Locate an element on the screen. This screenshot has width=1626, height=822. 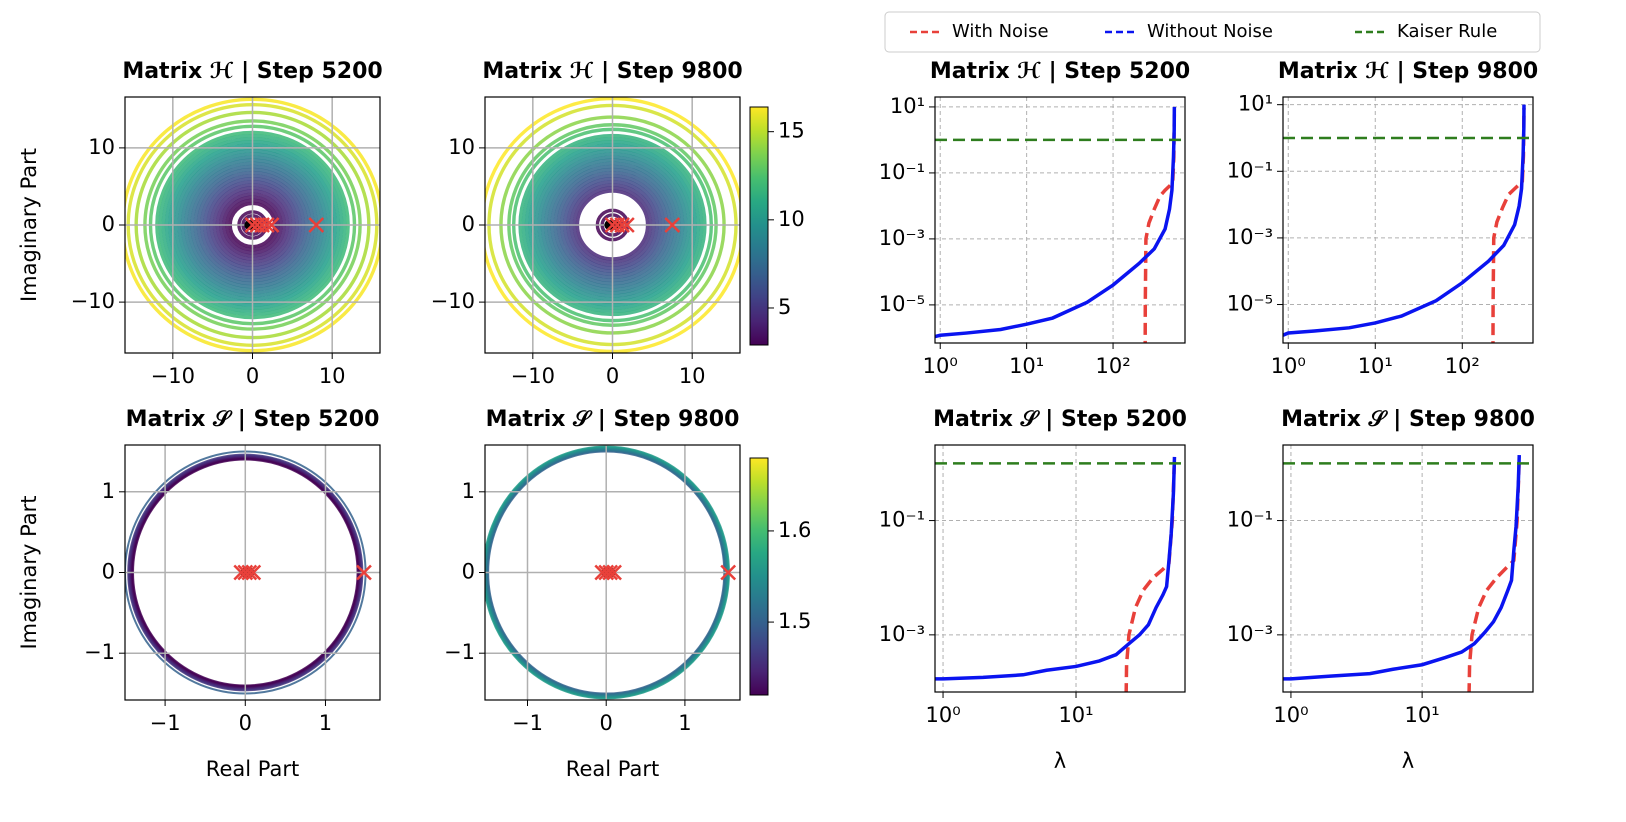
colorbar-tick-label: 15 is located at coordinates (791, 131).